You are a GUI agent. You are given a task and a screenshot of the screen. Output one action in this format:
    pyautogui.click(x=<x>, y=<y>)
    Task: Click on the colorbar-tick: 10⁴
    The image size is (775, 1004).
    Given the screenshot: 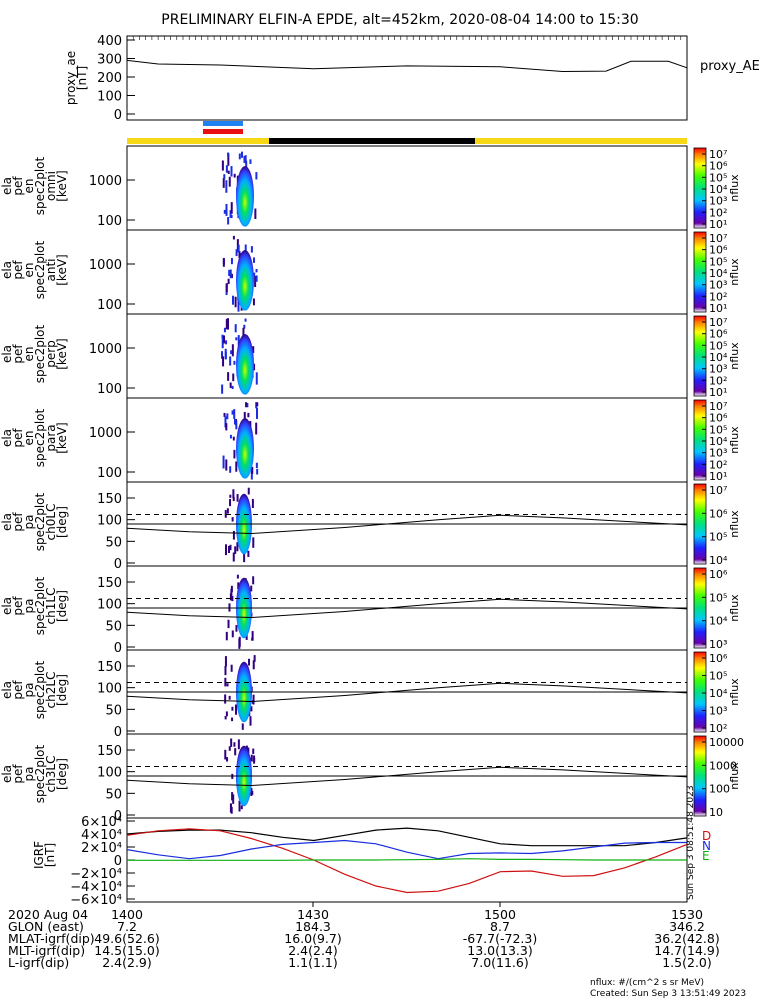 What is the action you would take?
    pyautogui.click(x=718, y=357)
    